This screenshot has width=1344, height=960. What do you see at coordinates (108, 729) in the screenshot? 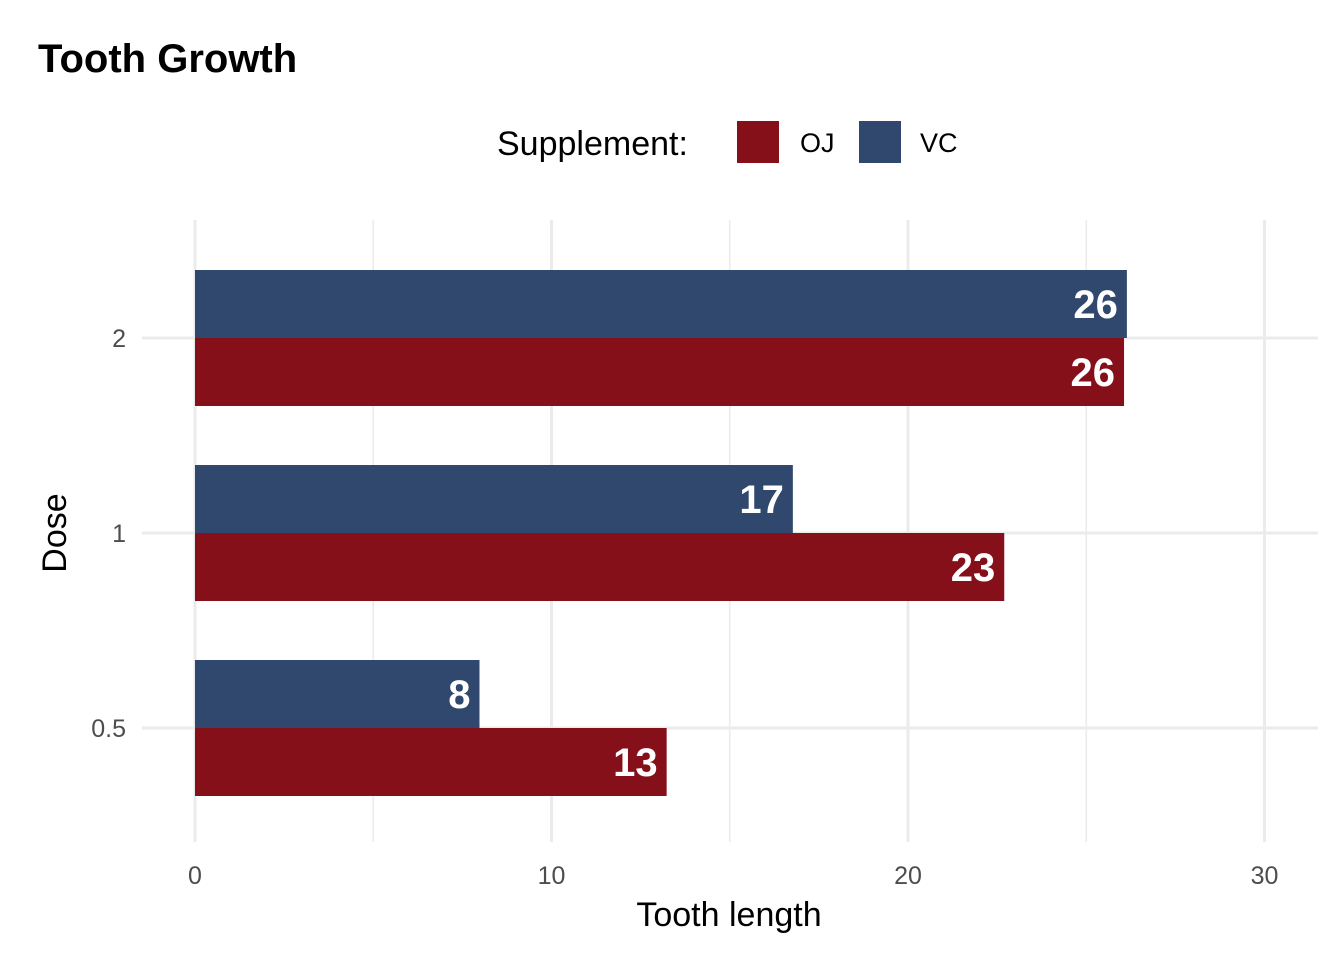
I see `y-tick-label-0.5: 0.5` at bounding box center [108, 729].